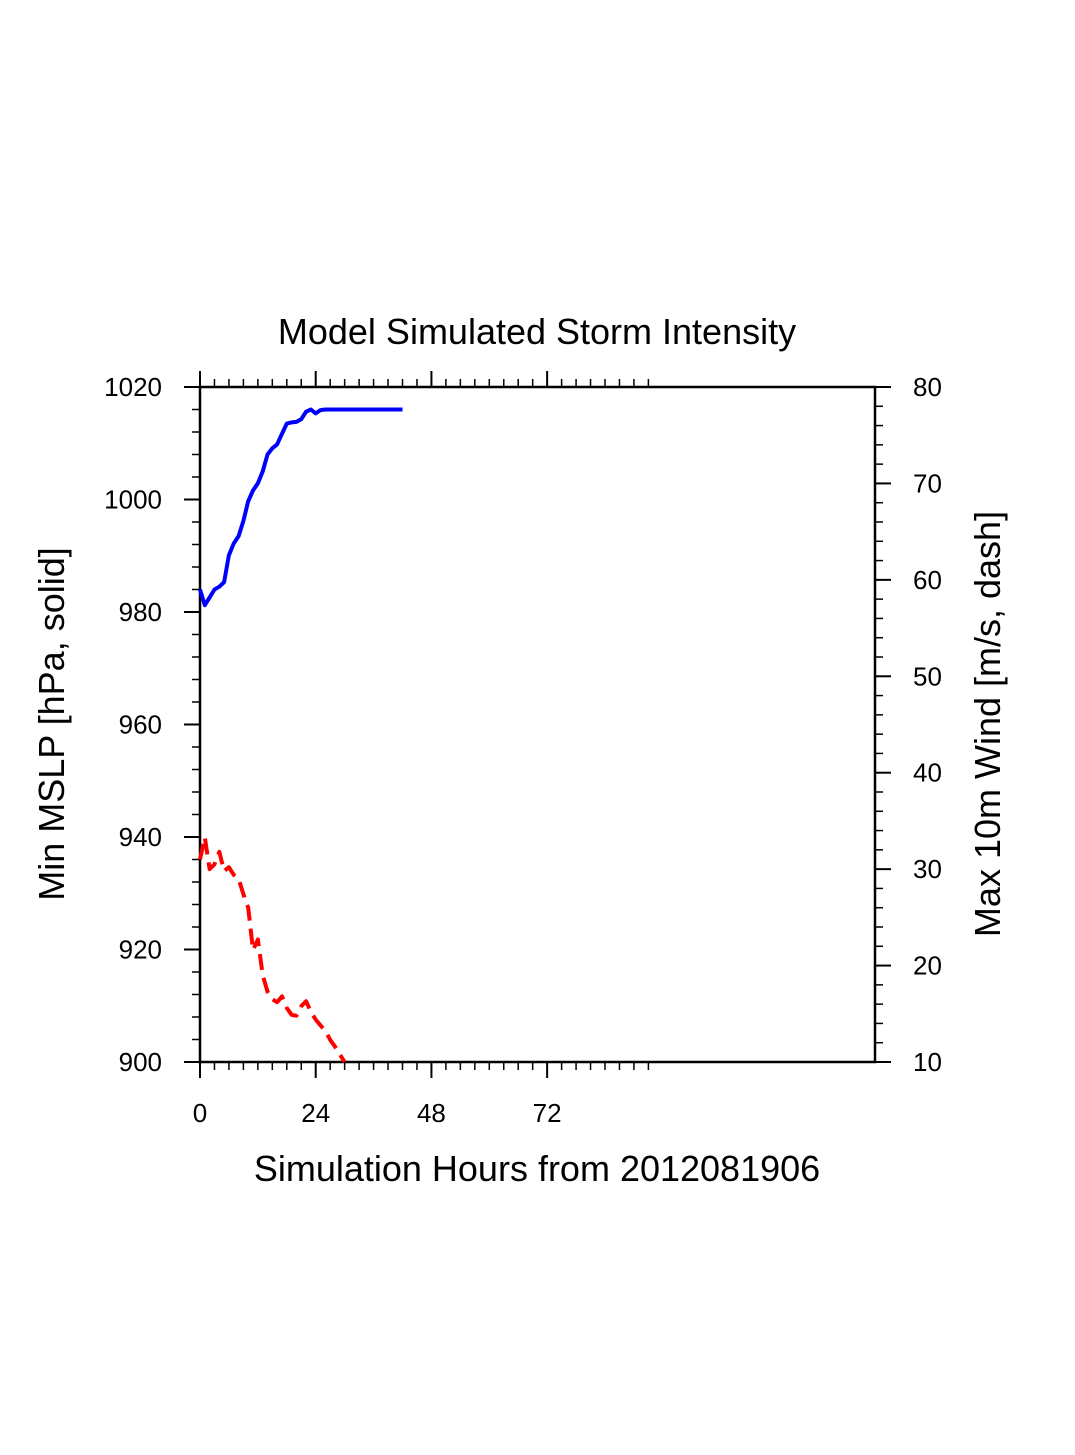  I want to click on y-left-tick-label: 980, so click(140, 612).